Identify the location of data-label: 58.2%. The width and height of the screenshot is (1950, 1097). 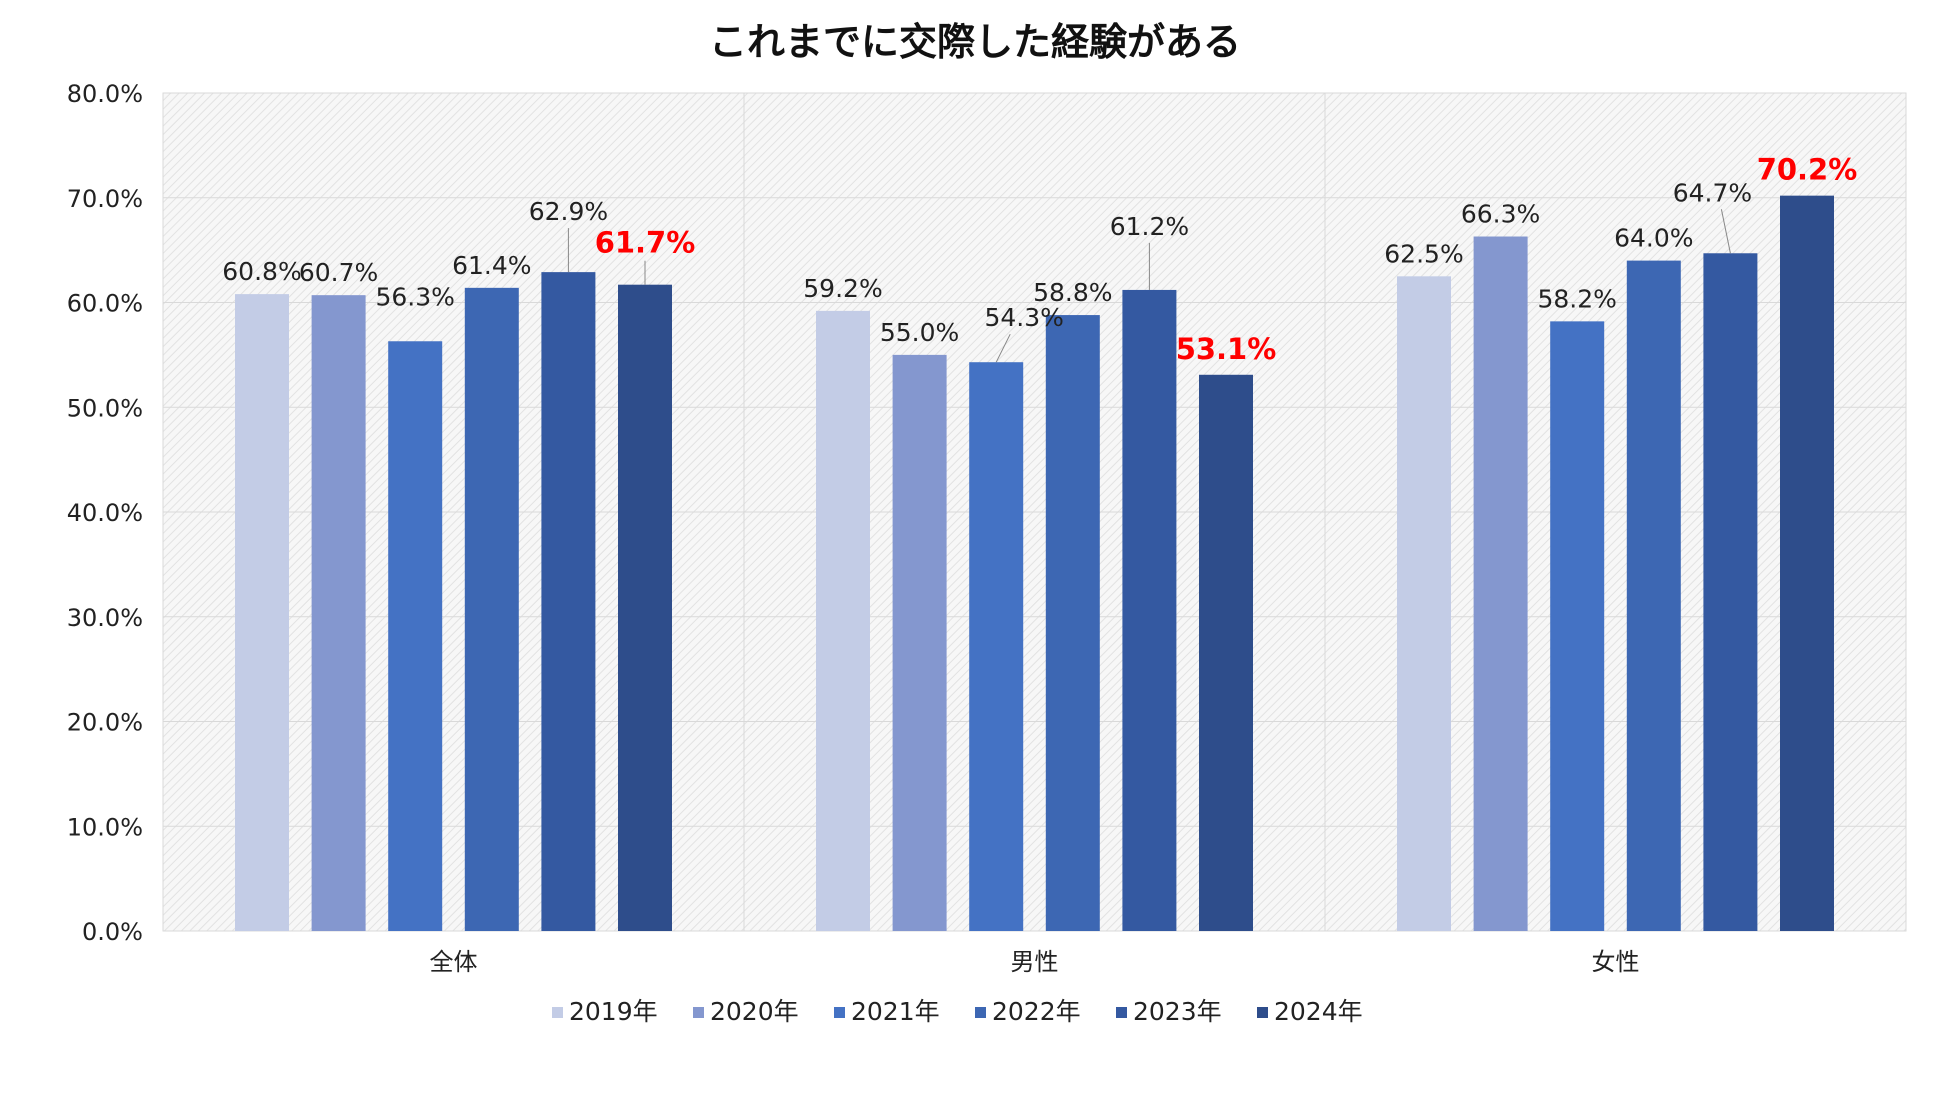
(1576, 298).